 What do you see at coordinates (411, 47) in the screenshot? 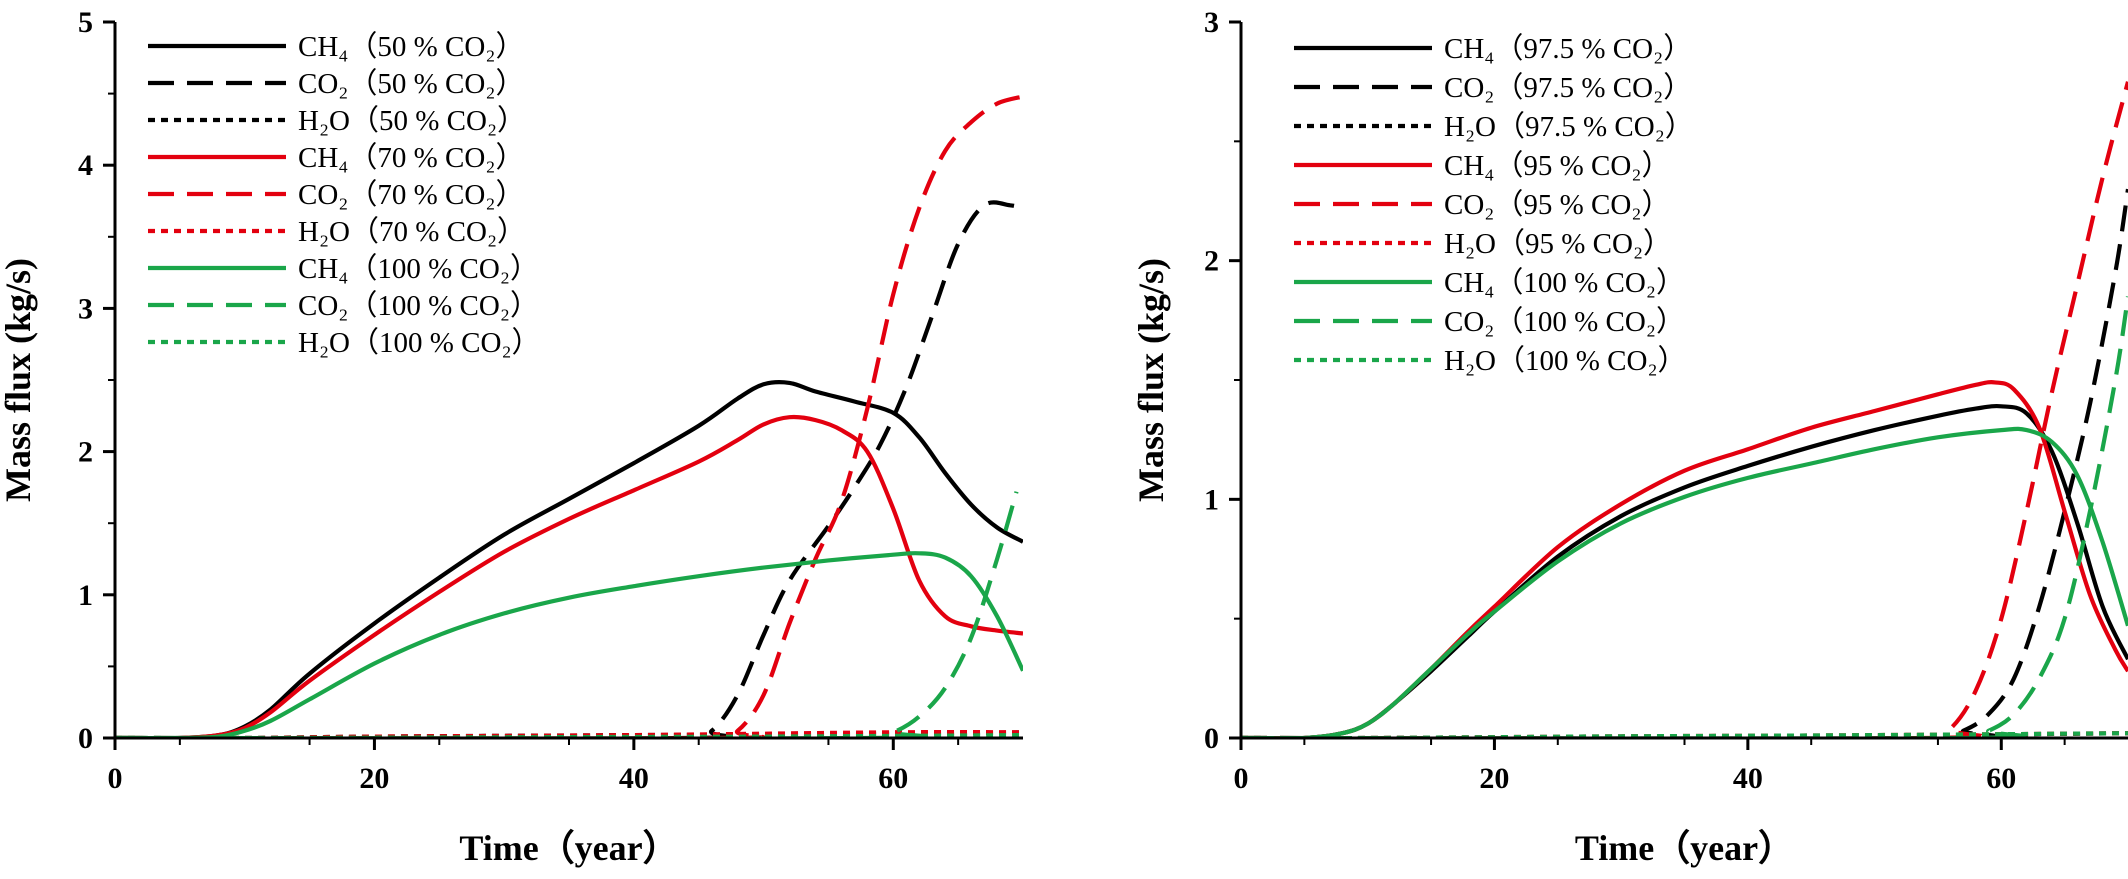
I see `legend-label-1: CH₄（50 % CO₂）` at bounding box center [411, 47].